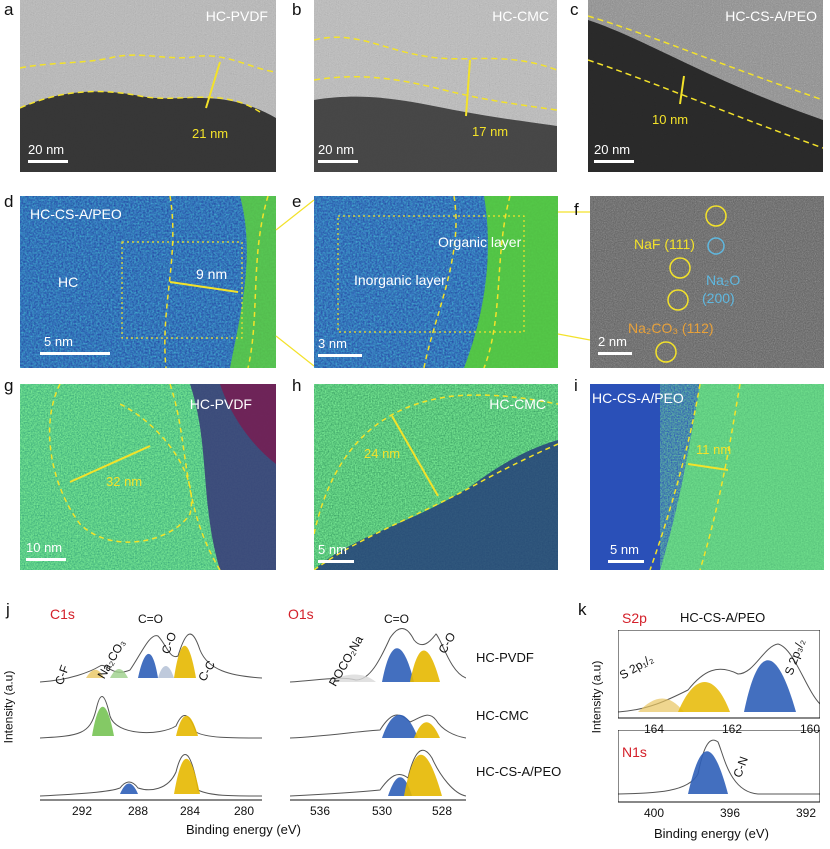  I want to click on tem-image-b: HC-CMC 17 nm 20 nm, so click(435, 86).